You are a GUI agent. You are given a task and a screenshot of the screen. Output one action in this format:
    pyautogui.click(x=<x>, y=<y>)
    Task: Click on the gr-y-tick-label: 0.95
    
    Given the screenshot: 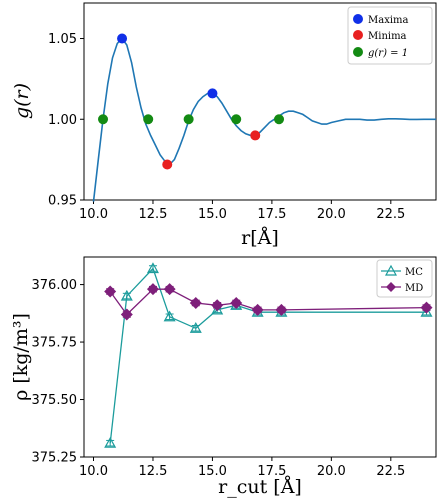 What is the action you would take?
    pyautogui.click(x=62, y=201)
    